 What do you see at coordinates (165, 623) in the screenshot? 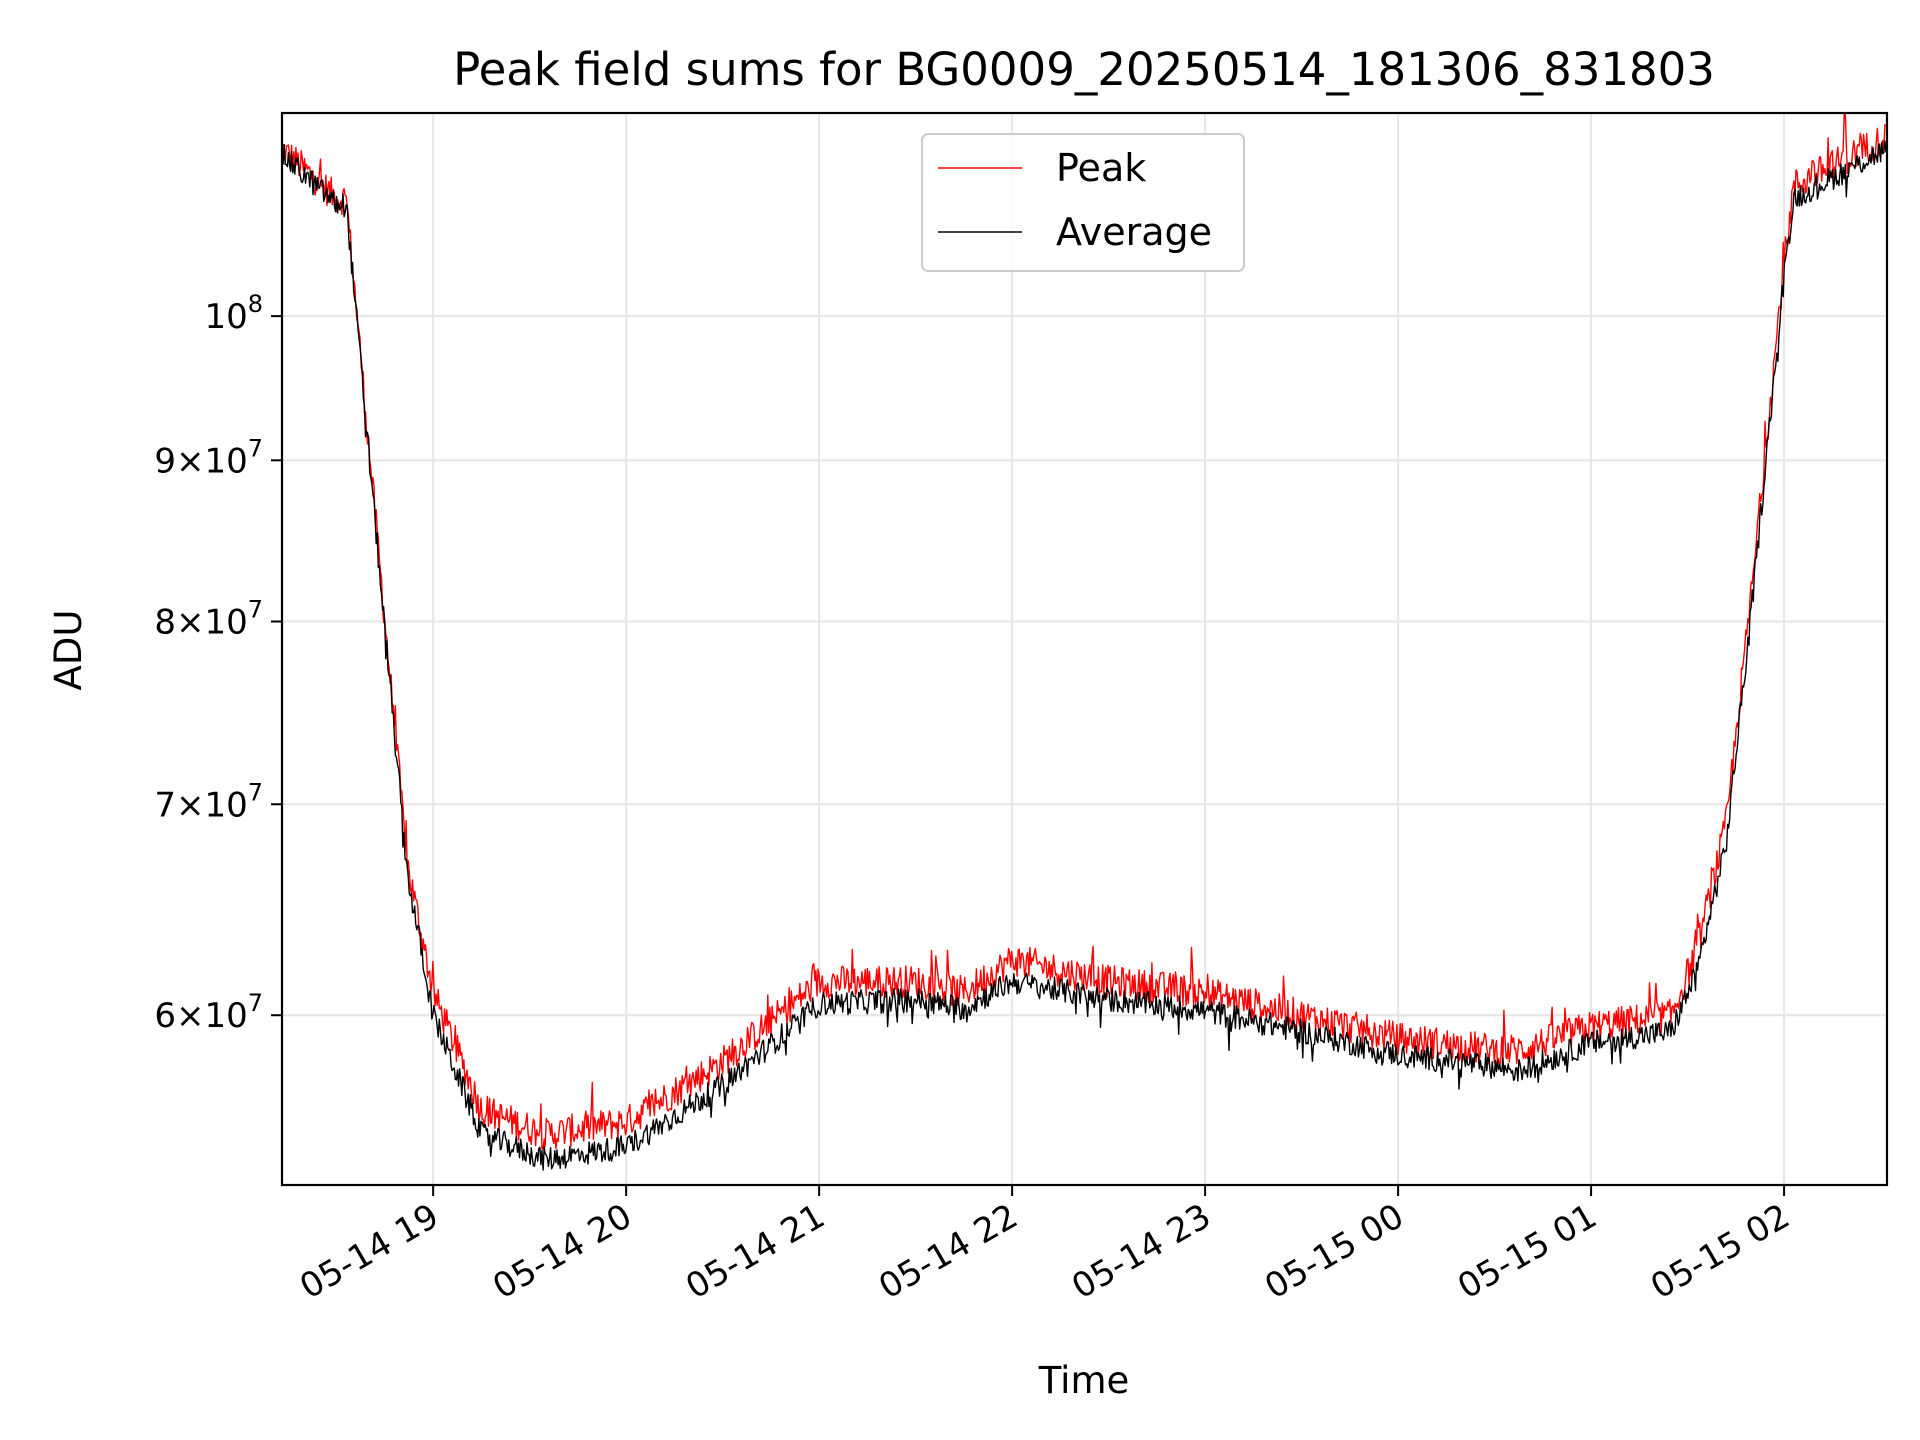
I see `y-tick-mantissa: 8` at bounding box center [165, 623].